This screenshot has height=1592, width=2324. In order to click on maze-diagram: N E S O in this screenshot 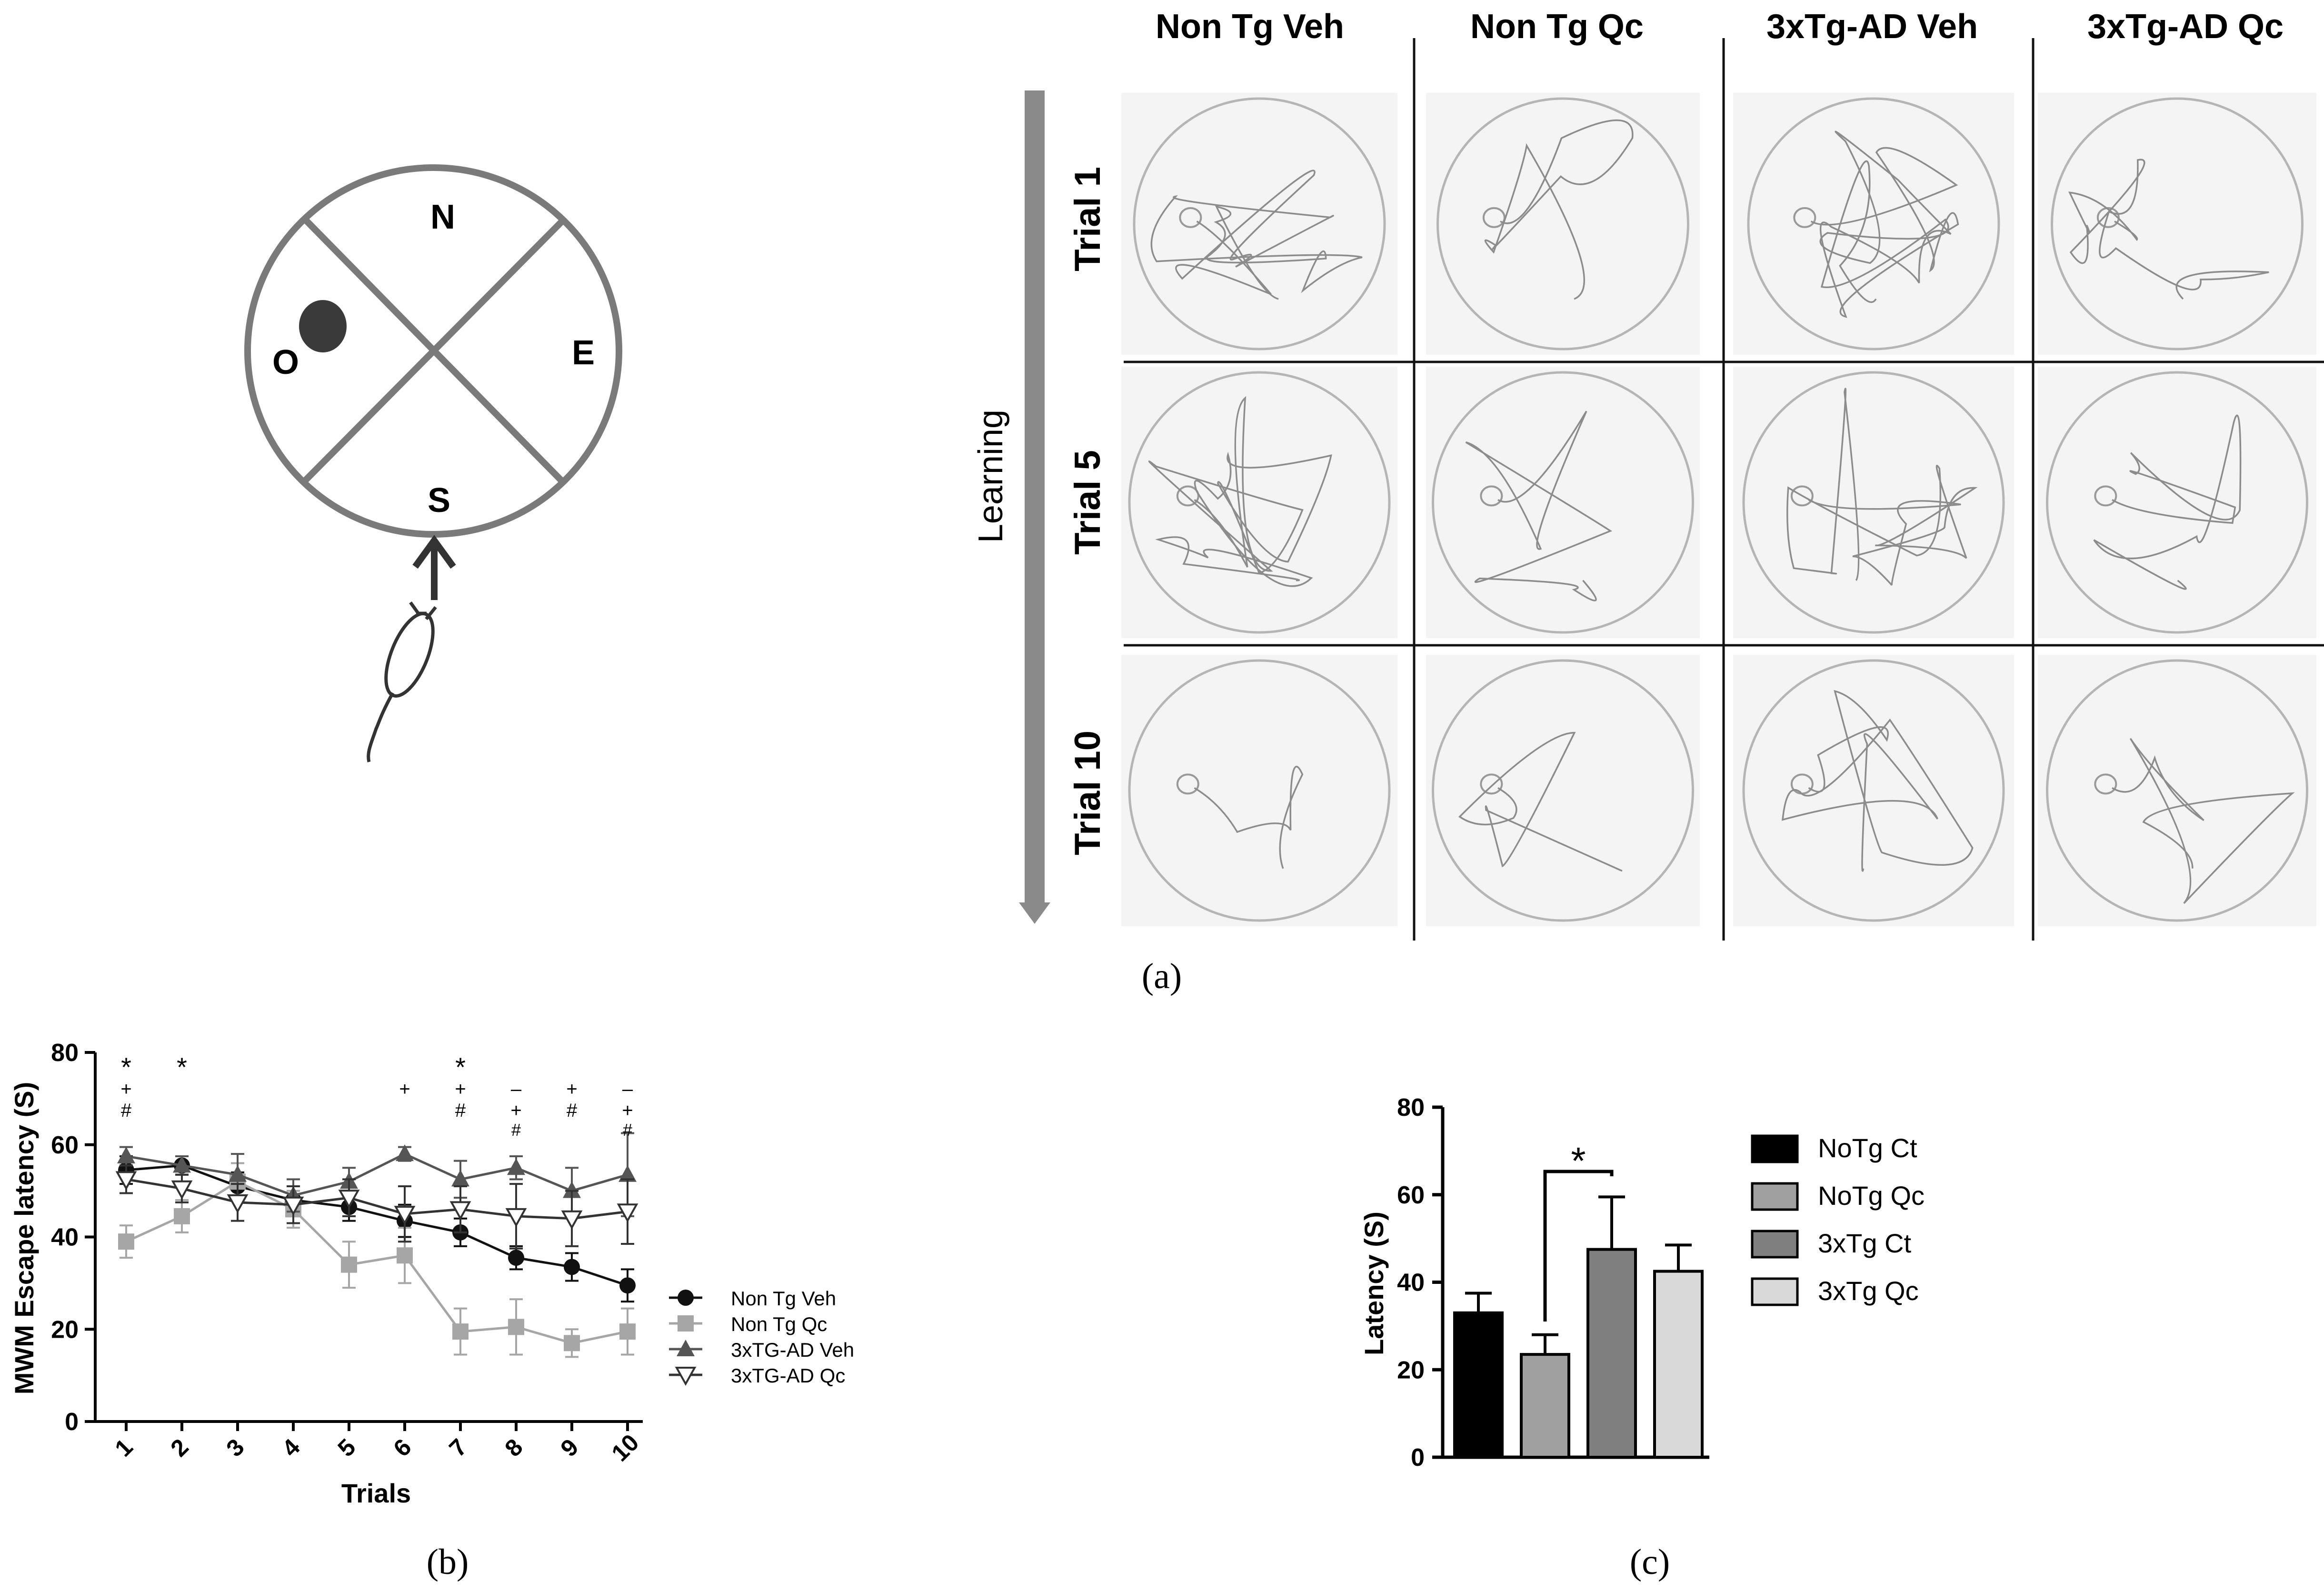, I will do `click(433, 463)`.